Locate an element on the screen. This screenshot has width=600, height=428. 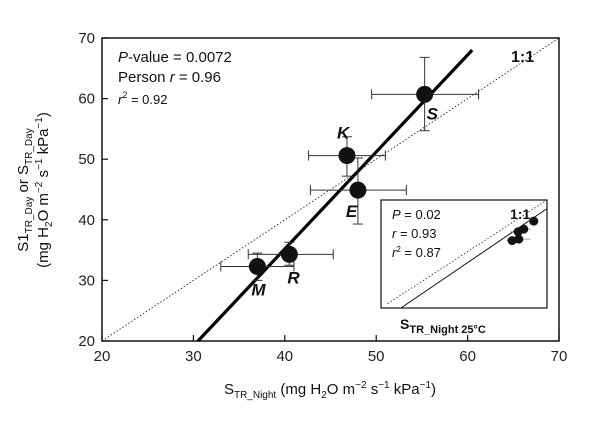
point-label-k: K is located at coordinates (344, 133).